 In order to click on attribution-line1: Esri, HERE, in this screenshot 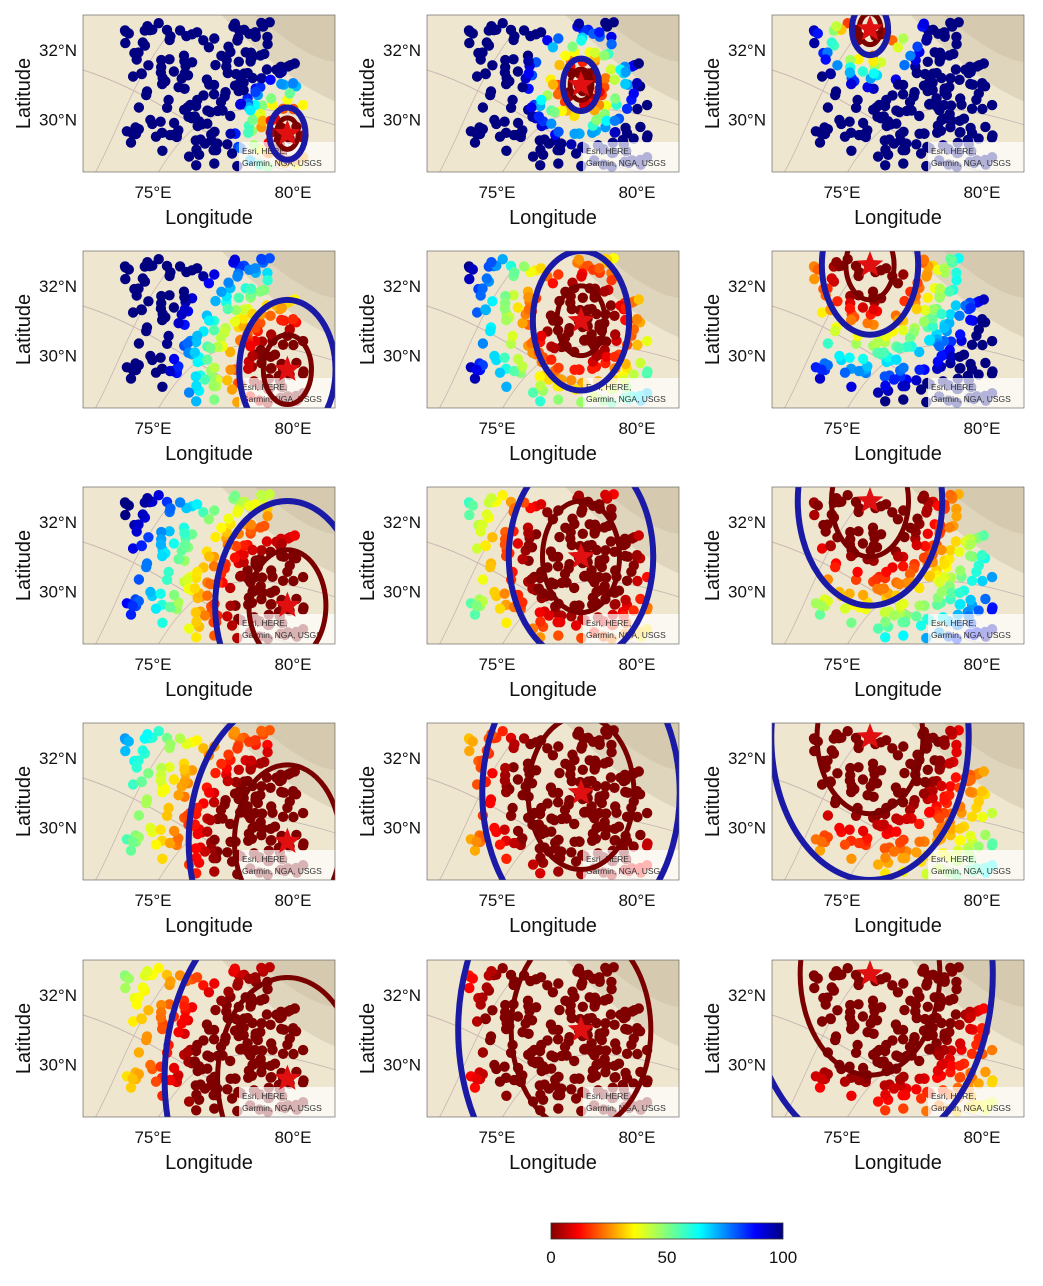, I will do `click(953, 1096)`.